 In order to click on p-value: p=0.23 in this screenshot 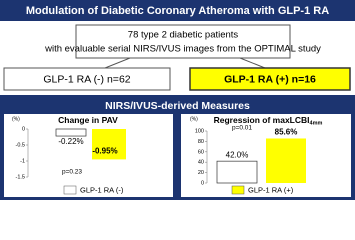, I will do `click(72, 172)`.